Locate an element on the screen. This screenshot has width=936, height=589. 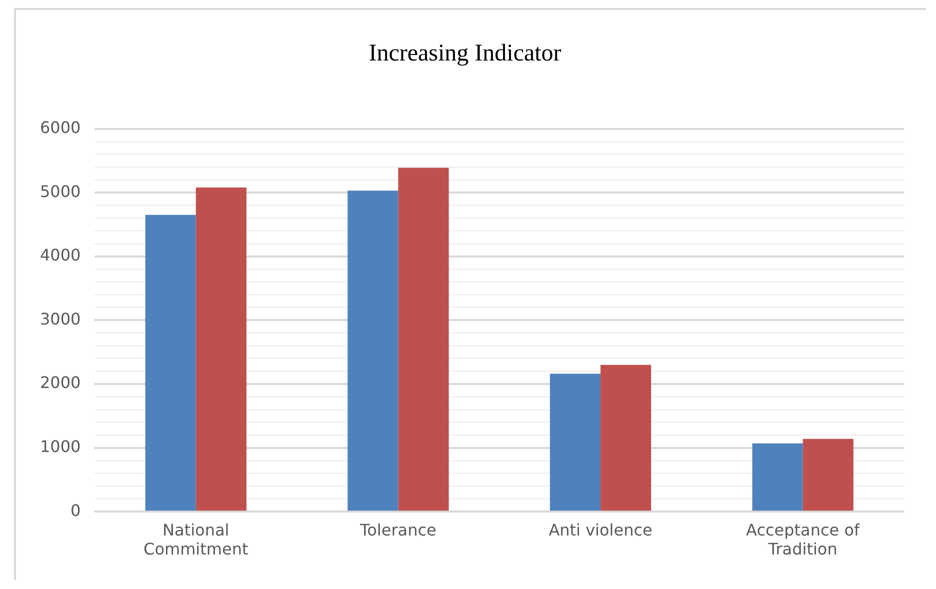
y-tick-label: 6000 is located at coordinates (60, 127).